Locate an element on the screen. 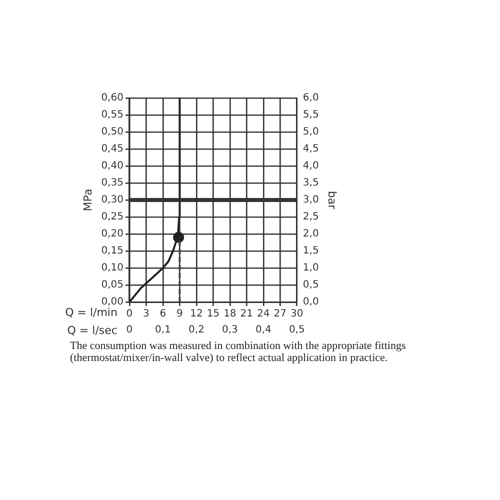 This screenshot has height=500, width=500. x2-axis-title: Q = l/sec is located at coordinates (92, 330).